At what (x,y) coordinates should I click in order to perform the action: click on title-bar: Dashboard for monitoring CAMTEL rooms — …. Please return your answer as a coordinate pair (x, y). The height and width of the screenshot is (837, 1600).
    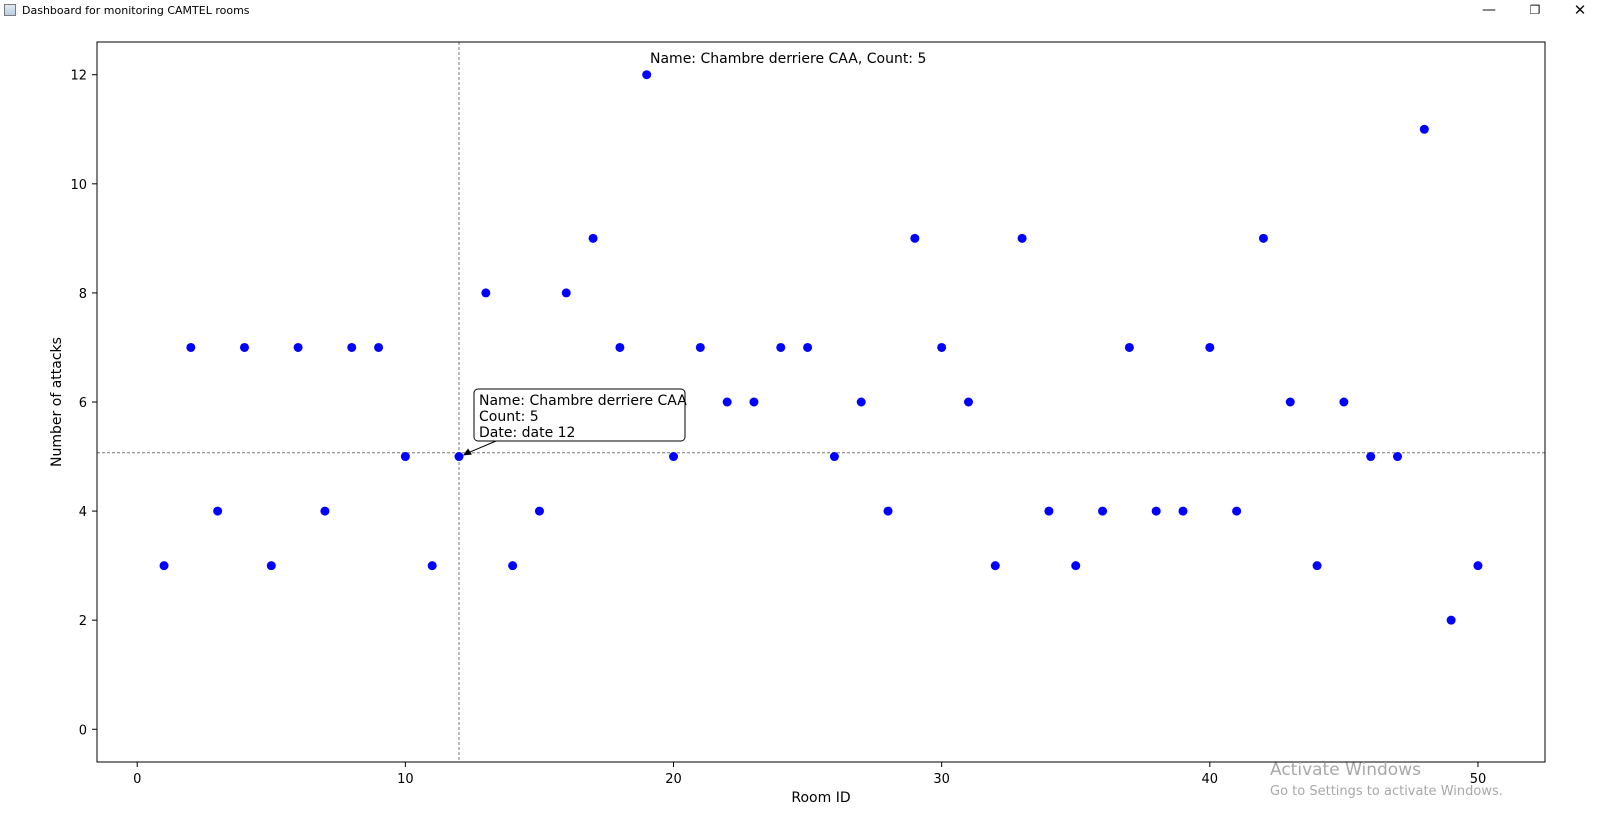
    Looking at the image, I should click on (800, 11).